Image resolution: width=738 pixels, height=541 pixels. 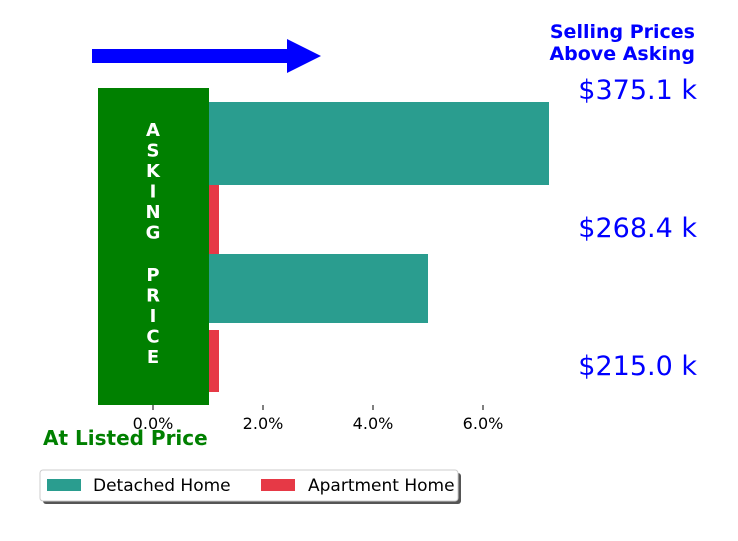 I want to click on x-axis: 0.0% 2.0% 4.0% 6.0%, so click(x=318, y=419).